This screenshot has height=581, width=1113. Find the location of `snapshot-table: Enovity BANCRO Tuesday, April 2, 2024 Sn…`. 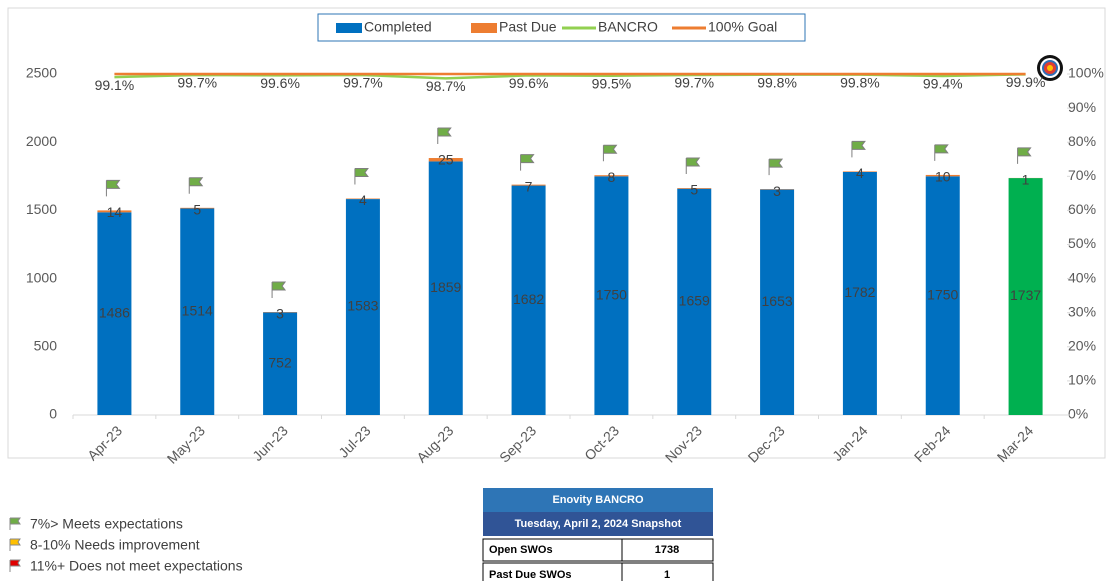

snapshot-table: Enovity BANCRO Tuesday, April 2, 2024 Sn… is located at coordinates (598, 534).